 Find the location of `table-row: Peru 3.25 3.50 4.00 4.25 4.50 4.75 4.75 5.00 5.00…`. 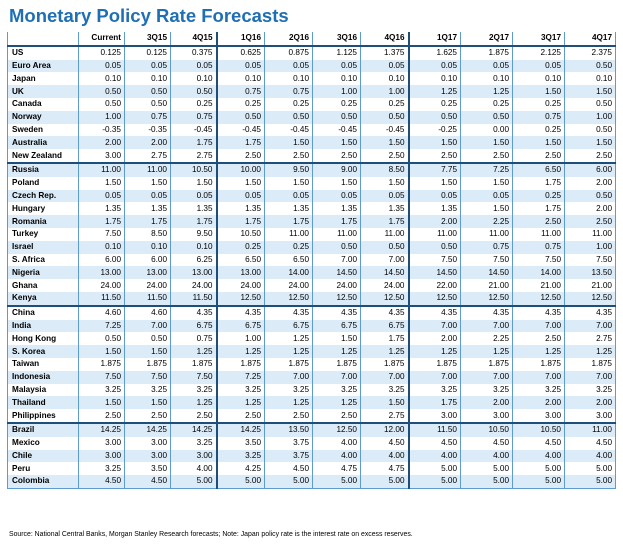

table-row: Peru 3.25 3.50 4.00 4.25 4.50 4.75 4.75 5.00 5.00… is located at coordinates (311, 469).